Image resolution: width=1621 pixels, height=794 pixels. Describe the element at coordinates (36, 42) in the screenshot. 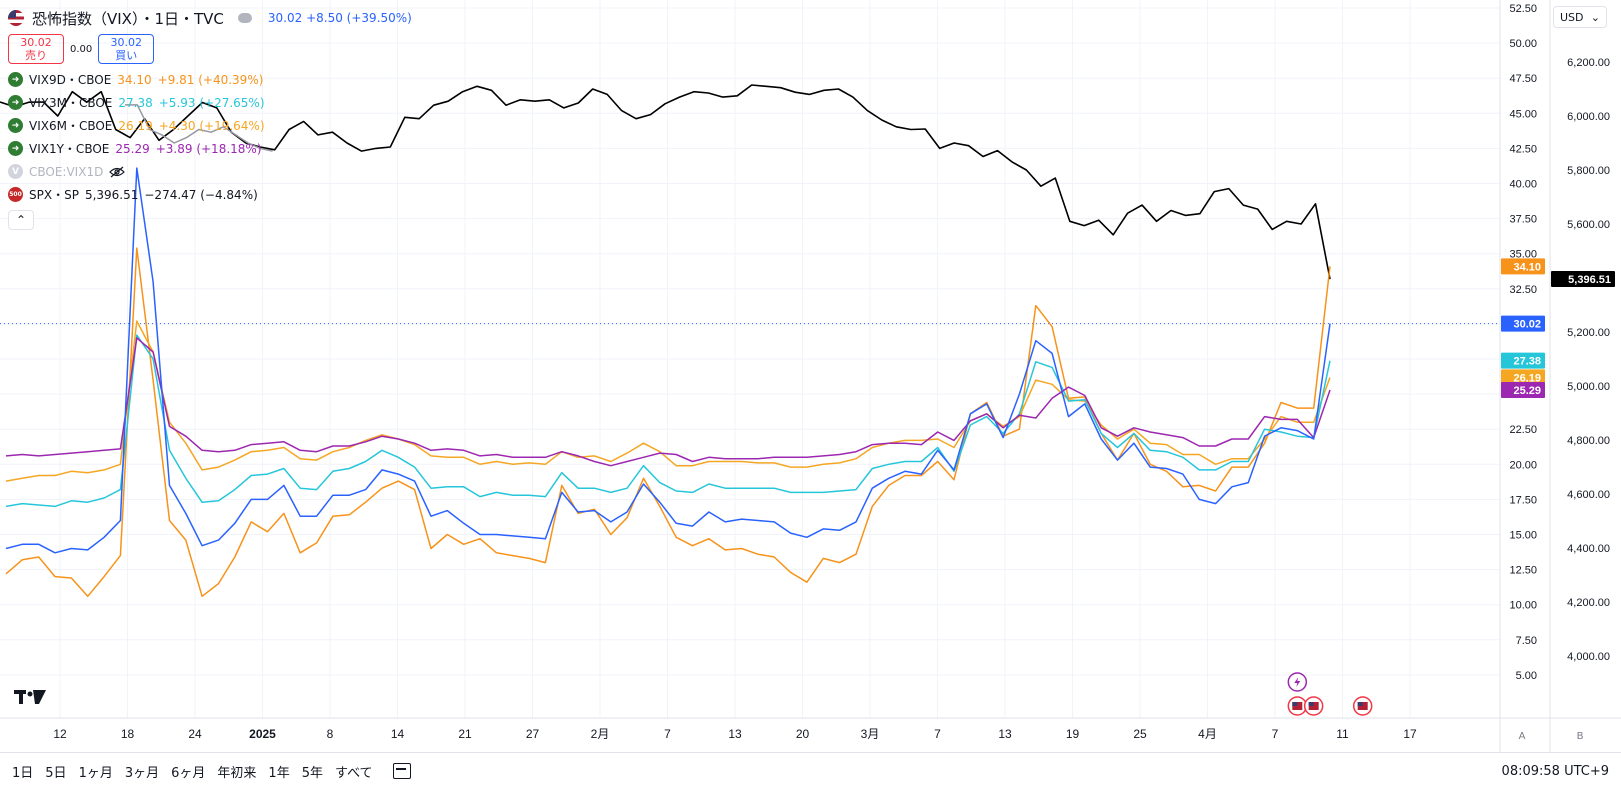

I see `sell-price: 30.02` at that location.